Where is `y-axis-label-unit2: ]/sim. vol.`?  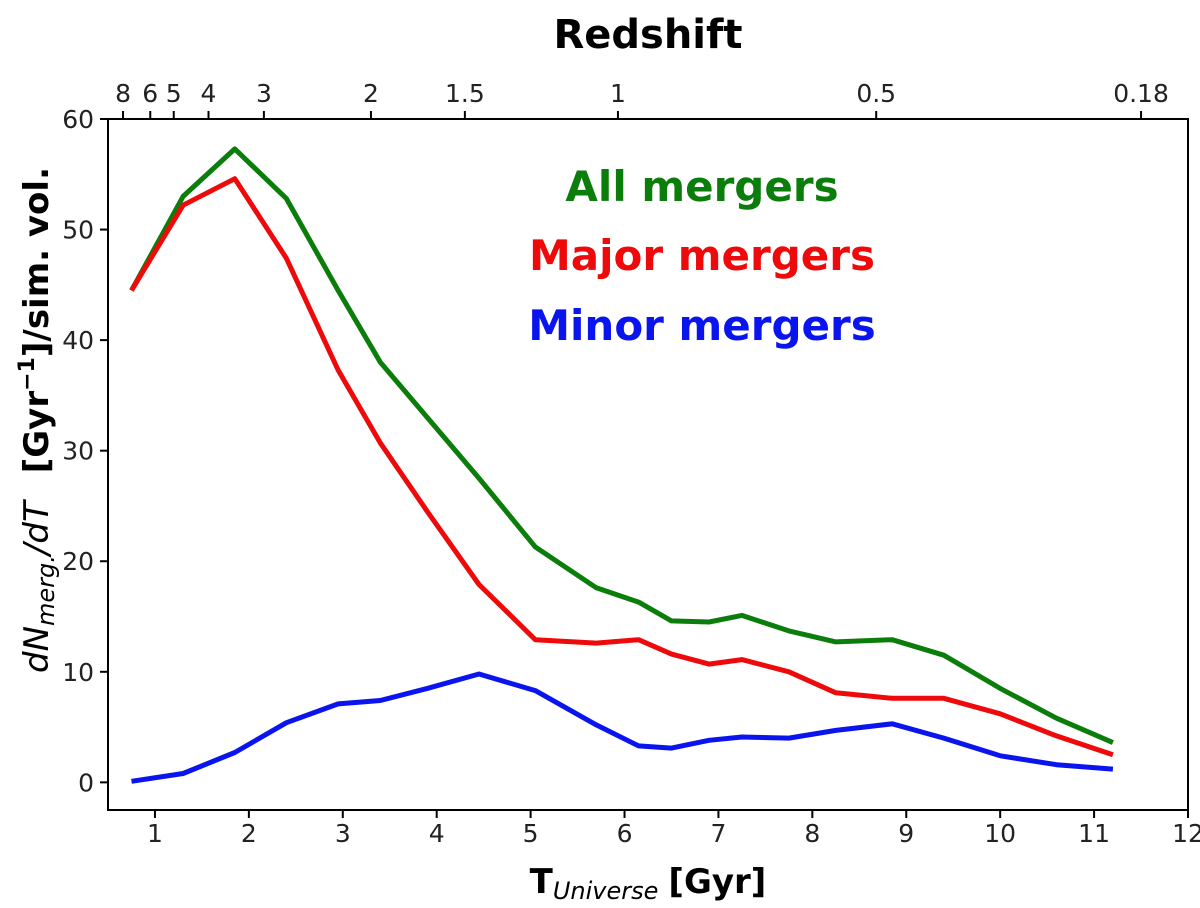
y-axis-label-unit2: ]/sim. vol. is located at coordinates (37, 262).